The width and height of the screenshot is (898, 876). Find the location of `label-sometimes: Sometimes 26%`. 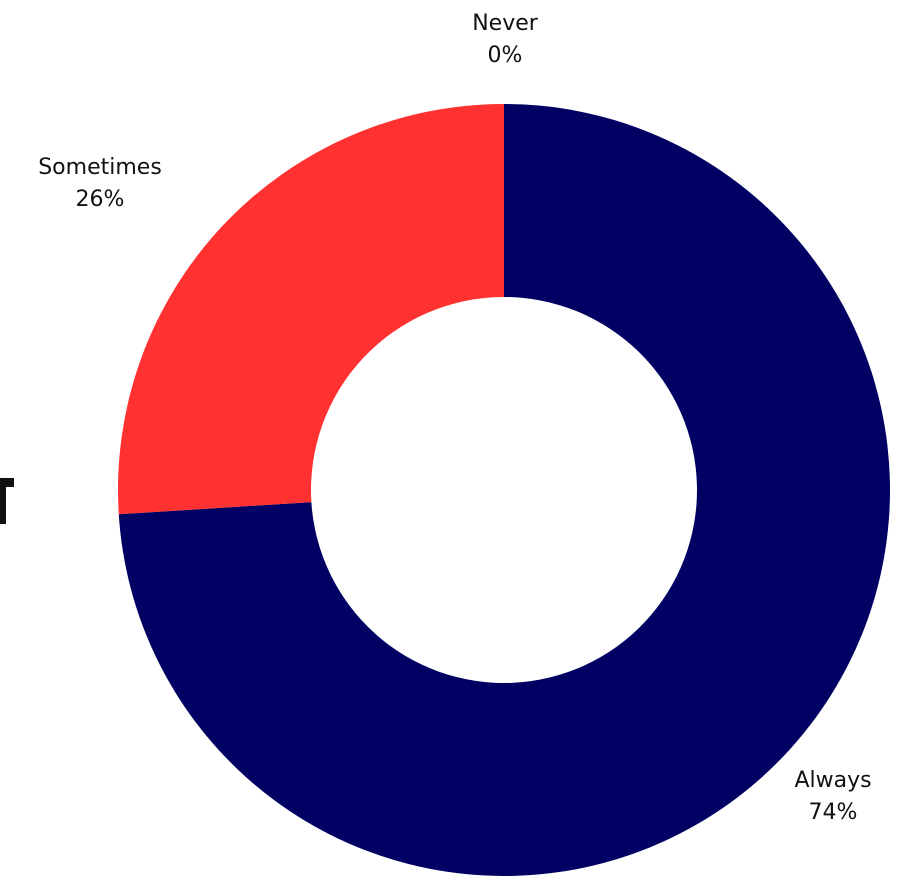

label-sometimes: Sometimes 26% is located at coordinates (100, 184).